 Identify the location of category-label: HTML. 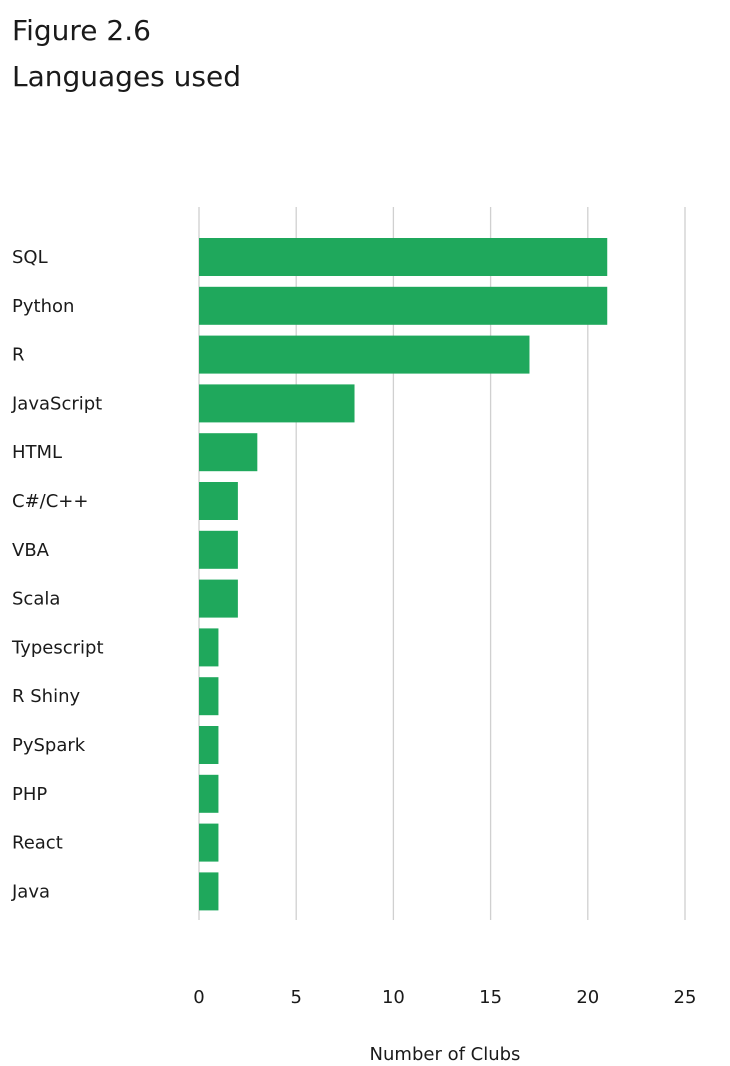
(37, 452).